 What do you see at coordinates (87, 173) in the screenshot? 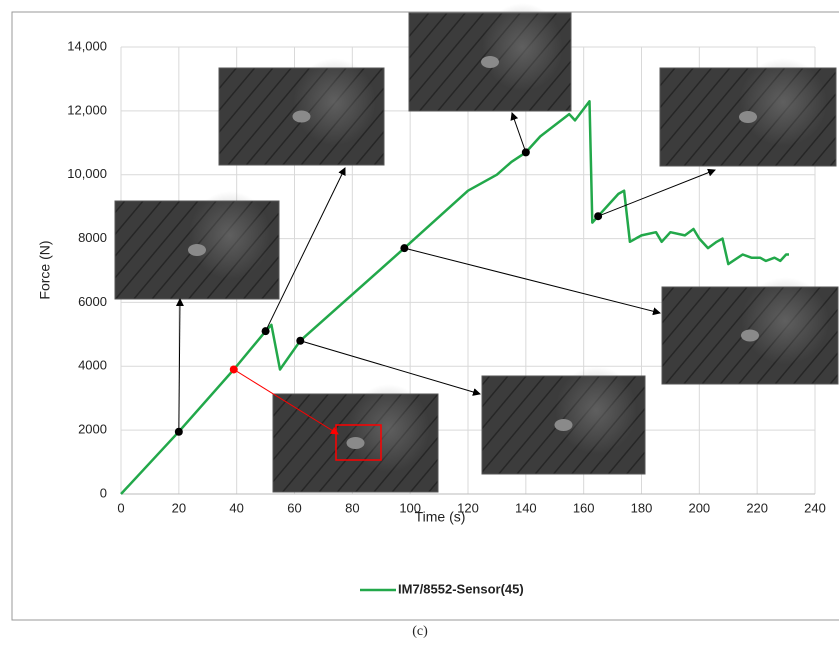
I see `y-tick-label: 10,000` at bounding box center [87, 173].